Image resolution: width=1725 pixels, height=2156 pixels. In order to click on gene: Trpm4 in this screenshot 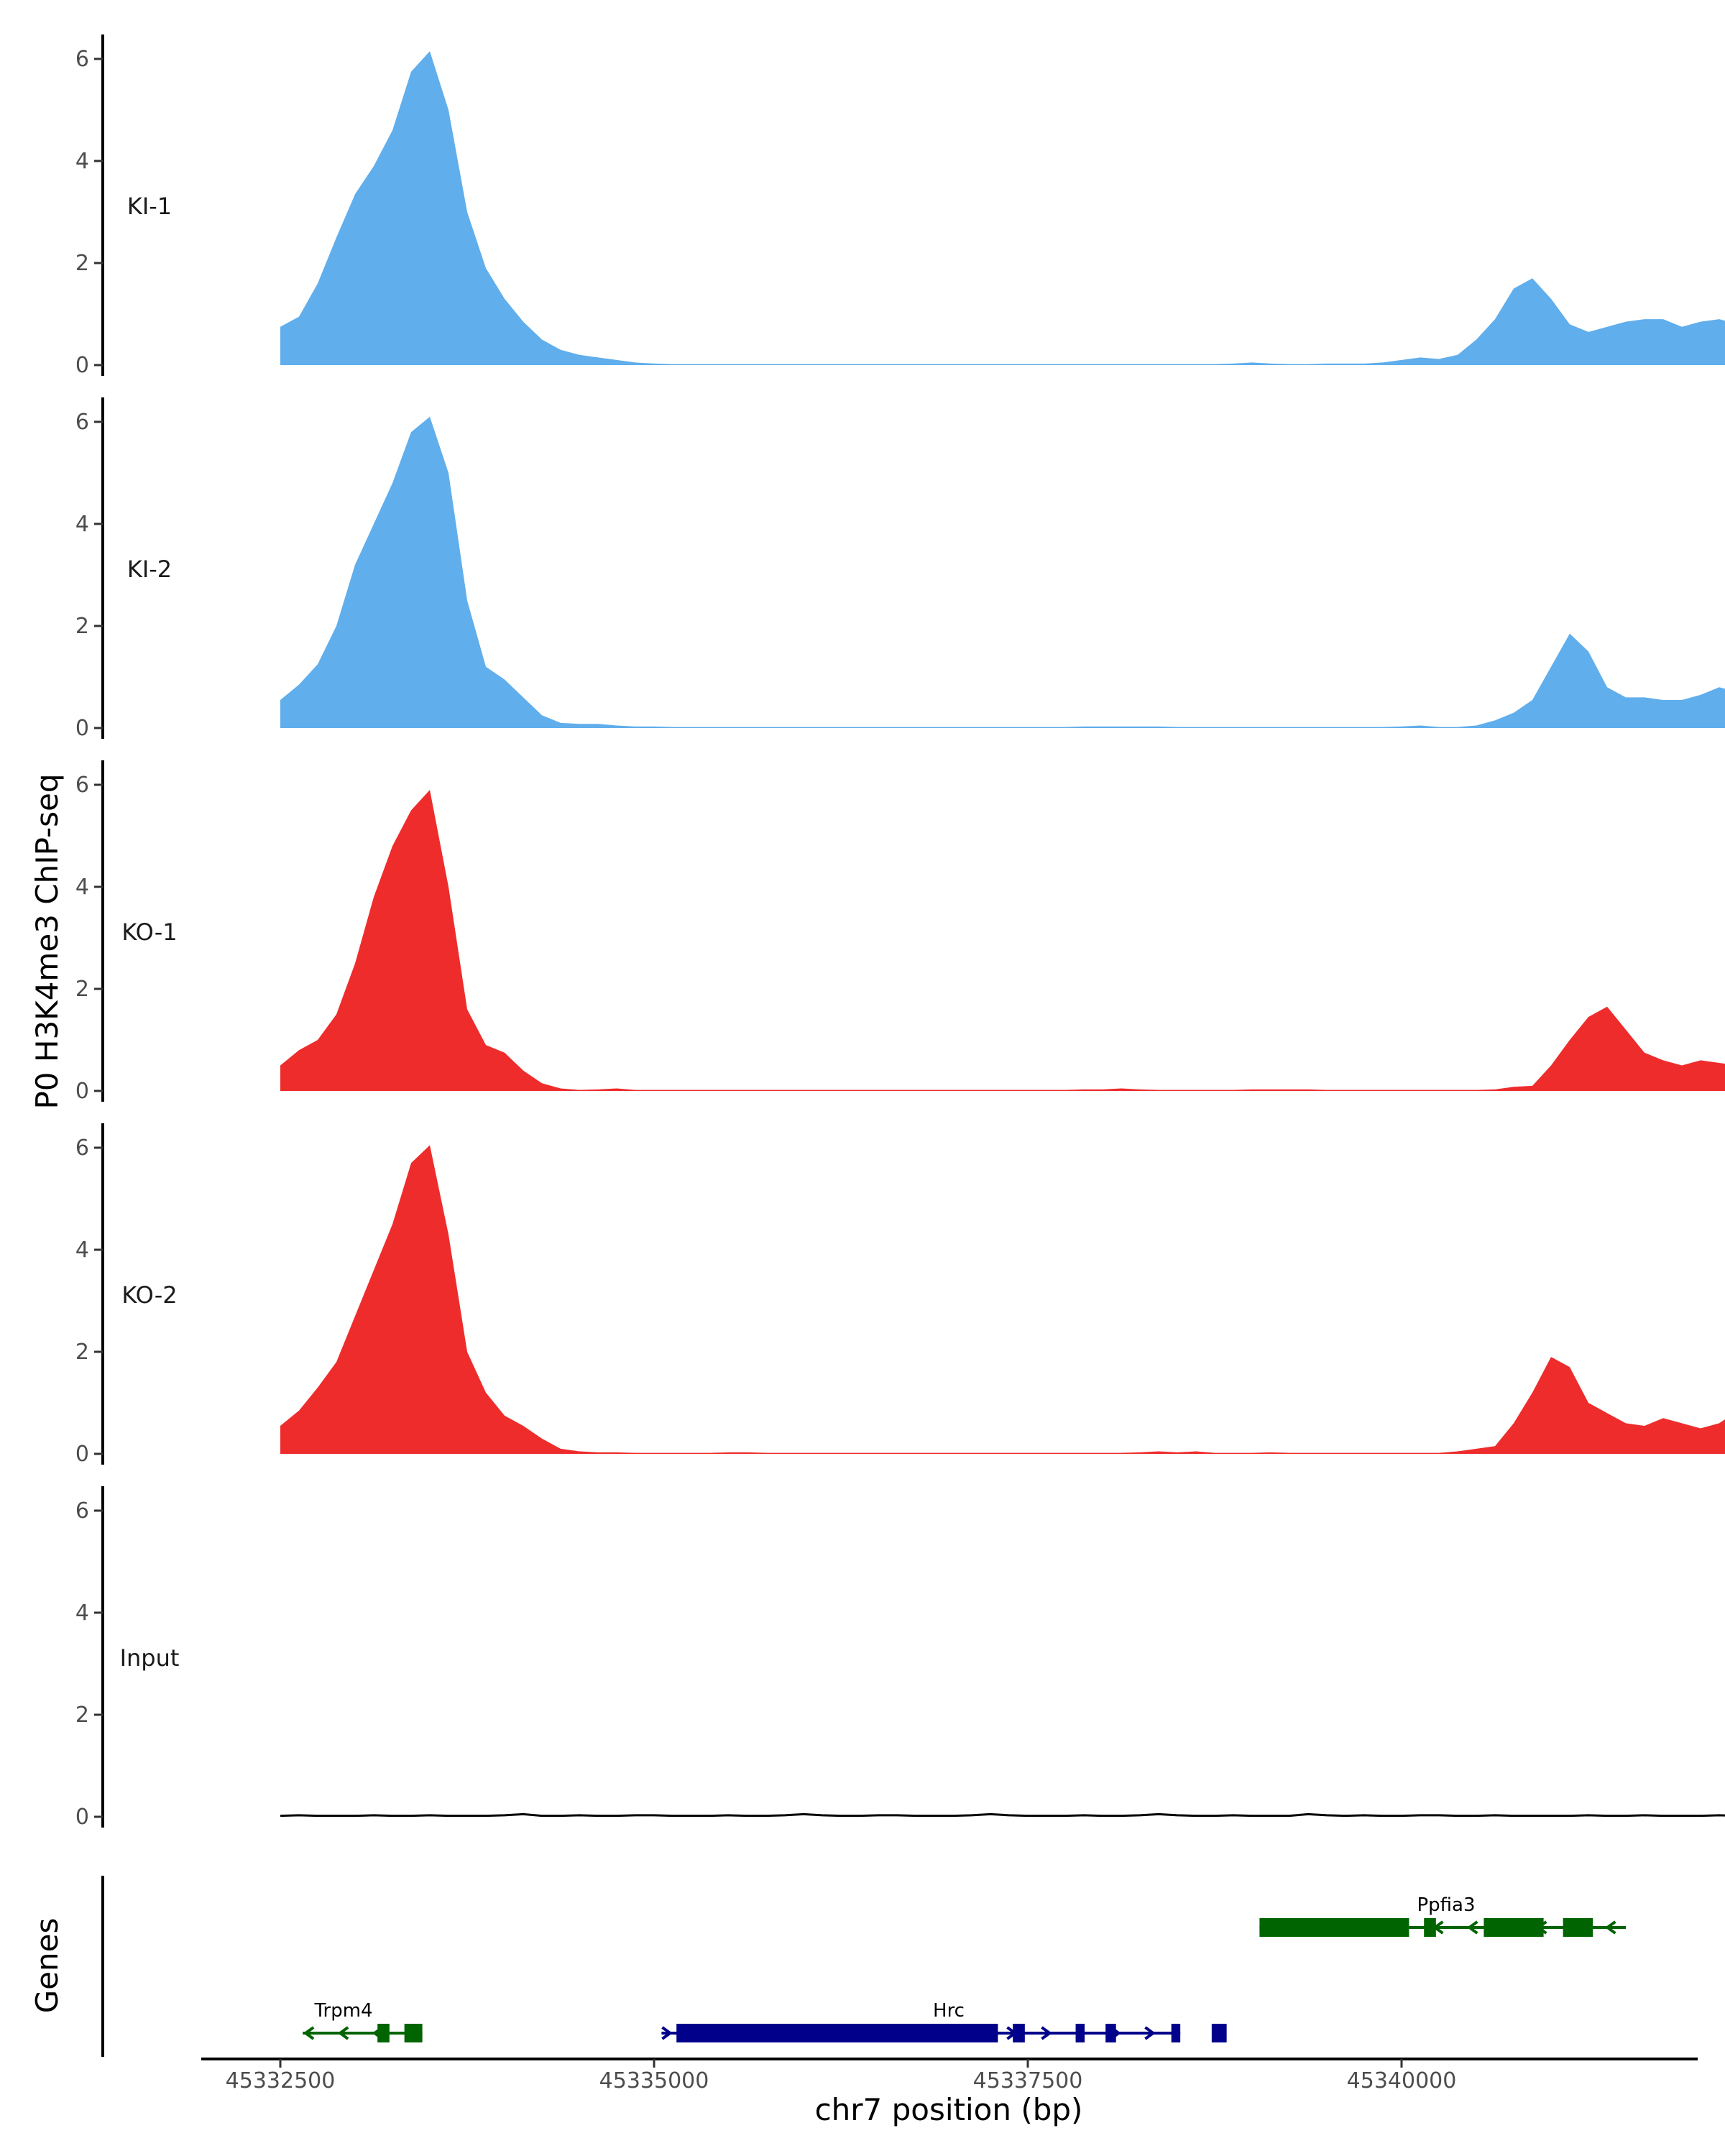, I will do `click(363, 2021)`.